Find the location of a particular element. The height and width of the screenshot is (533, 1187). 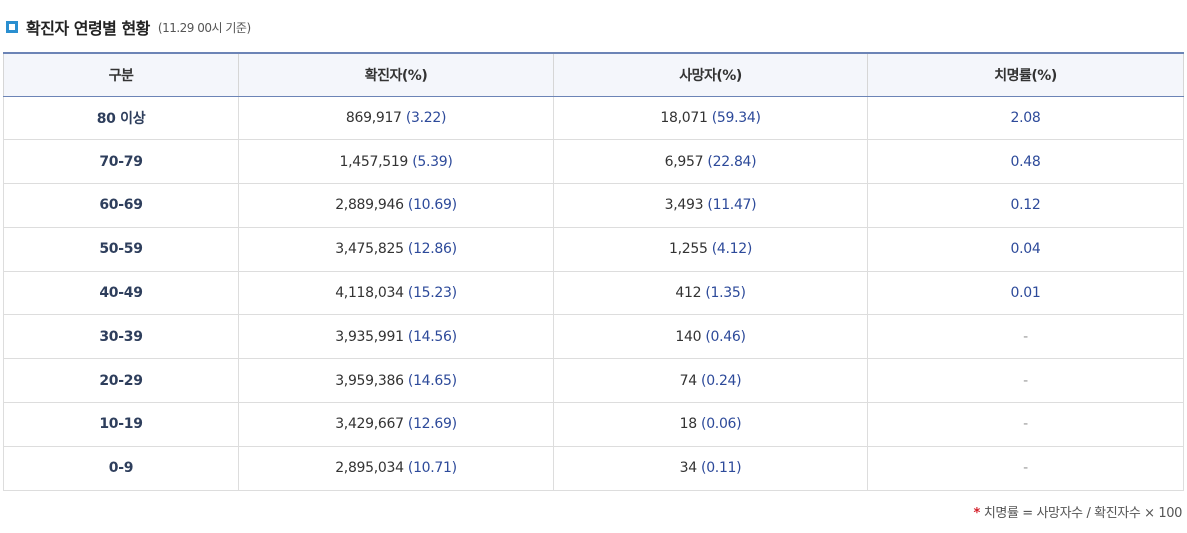

table-row: 60-69 2,889,946 (10.69) 3,493 (11.47) 0.12 is located at coordinates (593, 205).